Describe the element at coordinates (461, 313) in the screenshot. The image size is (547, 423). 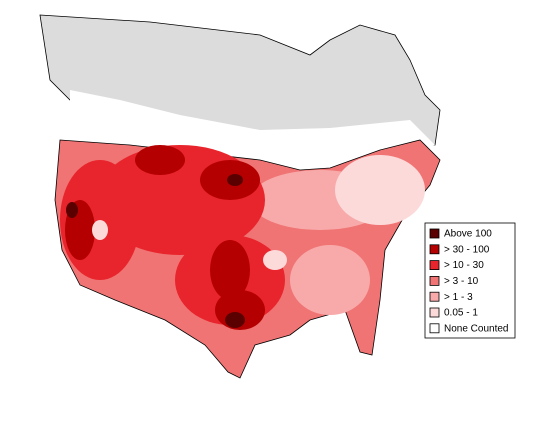
I see `legend-label: 0.05 - 1` at that location.